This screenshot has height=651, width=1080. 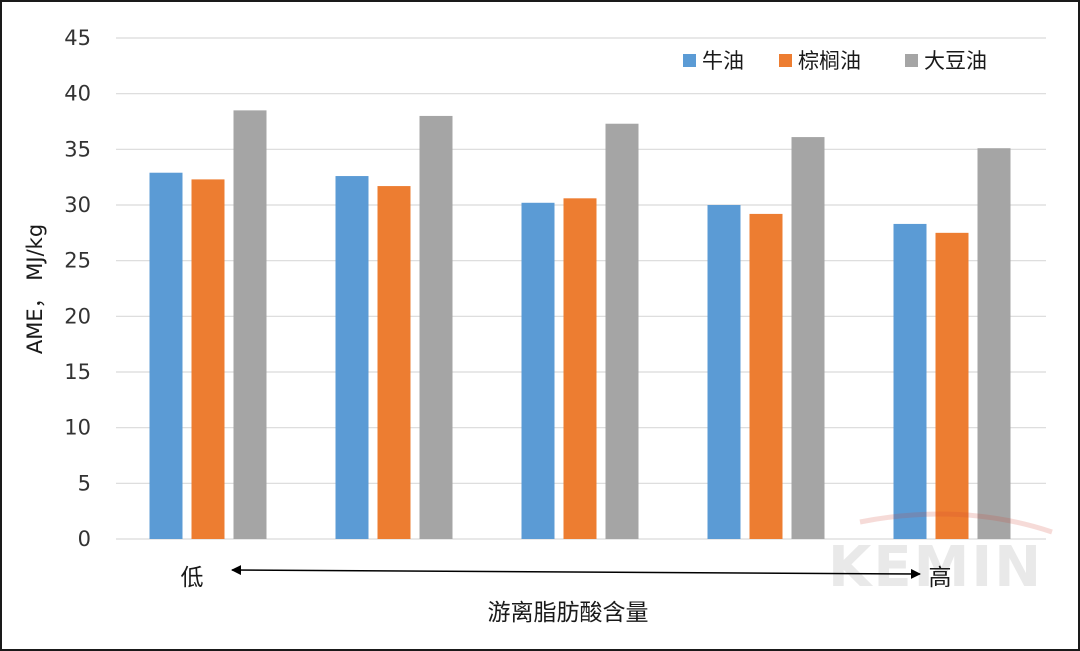 I want to click on bar-牛油-1, so click(x=166, y=356).